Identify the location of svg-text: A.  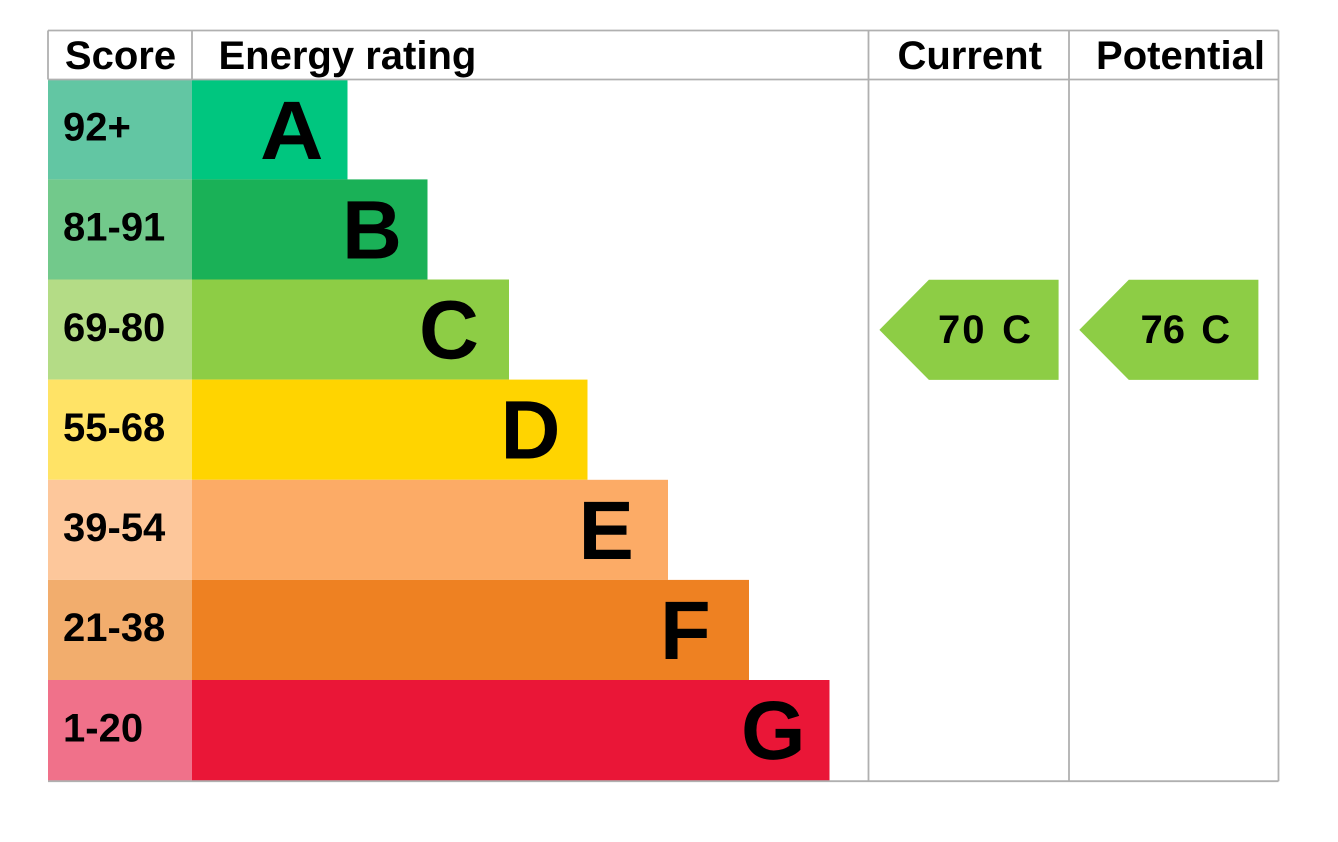
(292, 130).